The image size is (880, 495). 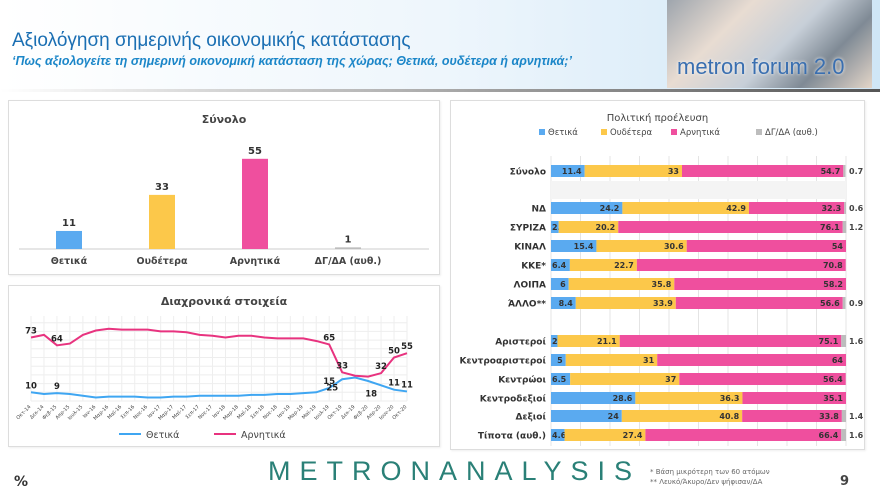 I want to click on segment-value: 40.8, so click(x=729, y=416).